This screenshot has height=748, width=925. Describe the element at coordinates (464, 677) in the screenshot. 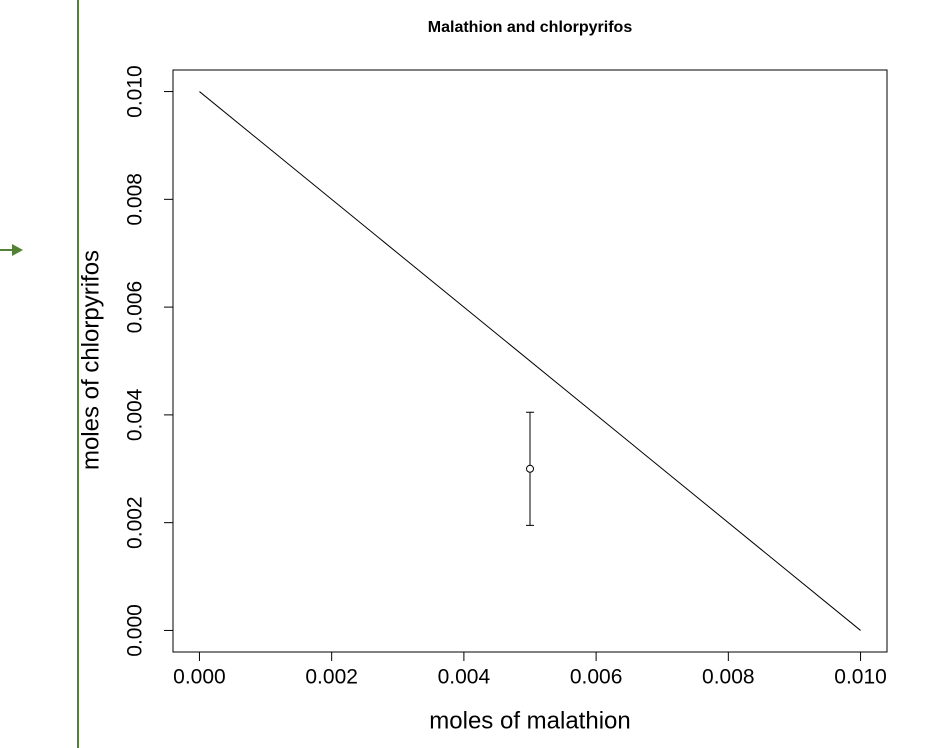

I see `x-tick-label: 0.004` at that location.